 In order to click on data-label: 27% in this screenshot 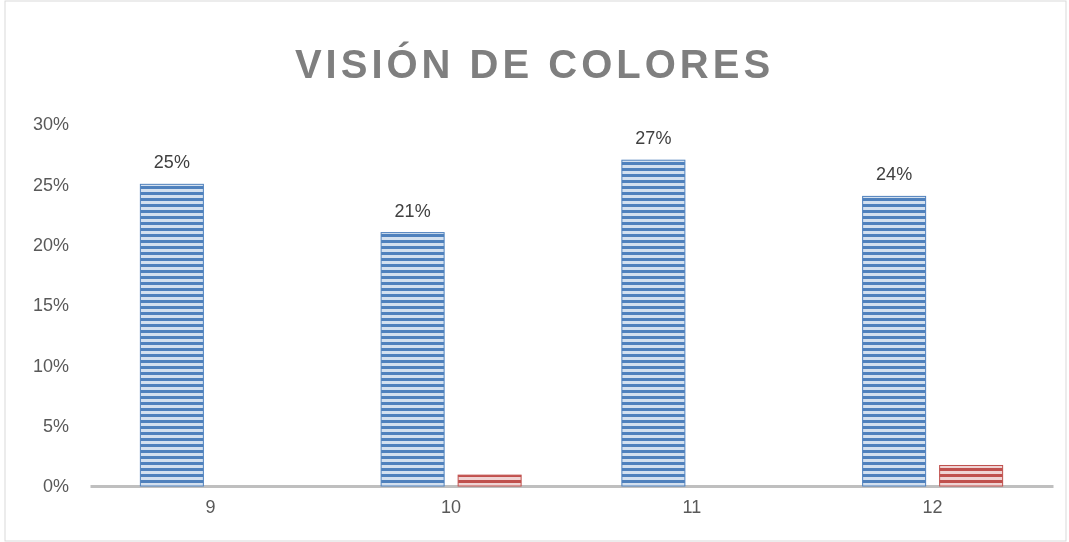, I will do `click(653, 138)`.